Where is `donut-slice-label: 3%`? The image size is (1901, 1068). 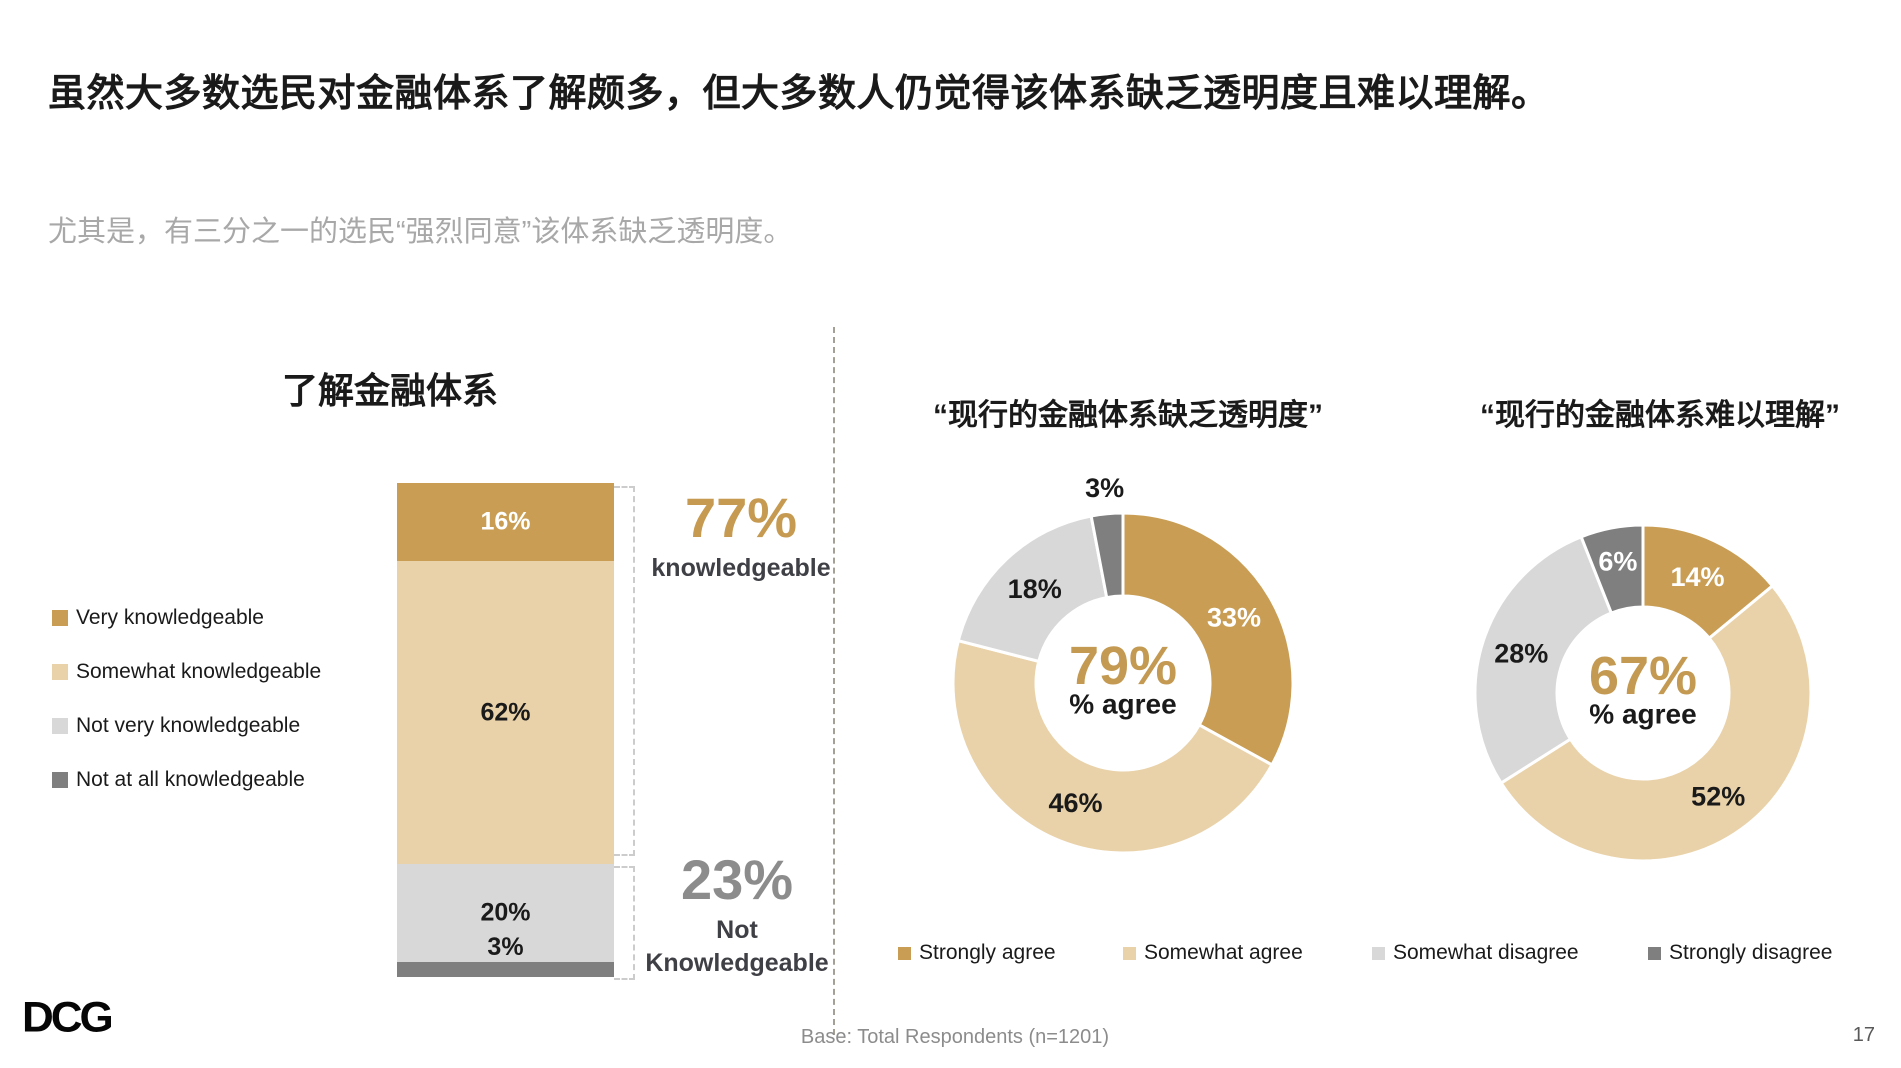 donut-slice-label: 3% is located at coordinates (1104, 488).